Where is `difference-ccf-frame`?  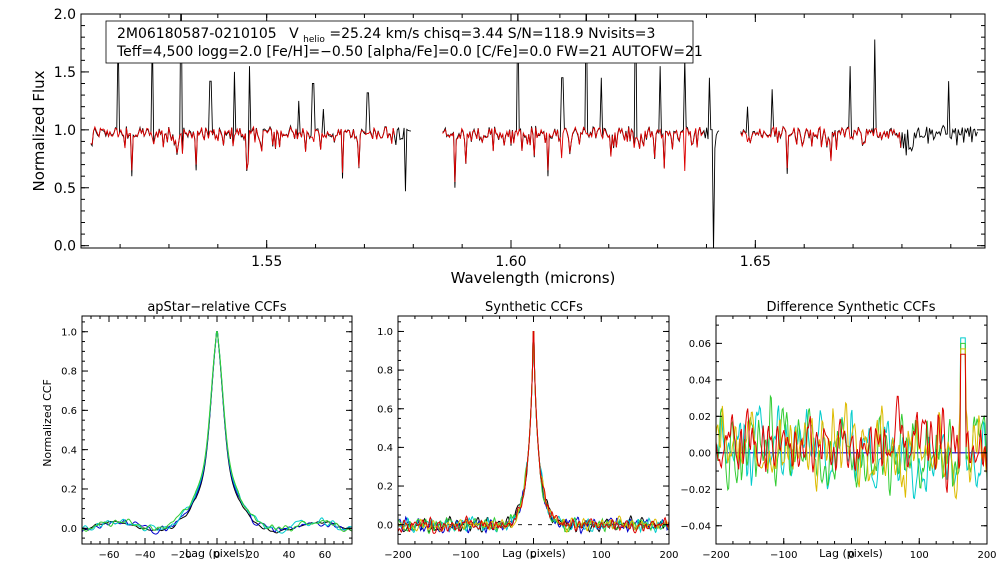 difference-ccf-frame is located at coordinates (851, 430).